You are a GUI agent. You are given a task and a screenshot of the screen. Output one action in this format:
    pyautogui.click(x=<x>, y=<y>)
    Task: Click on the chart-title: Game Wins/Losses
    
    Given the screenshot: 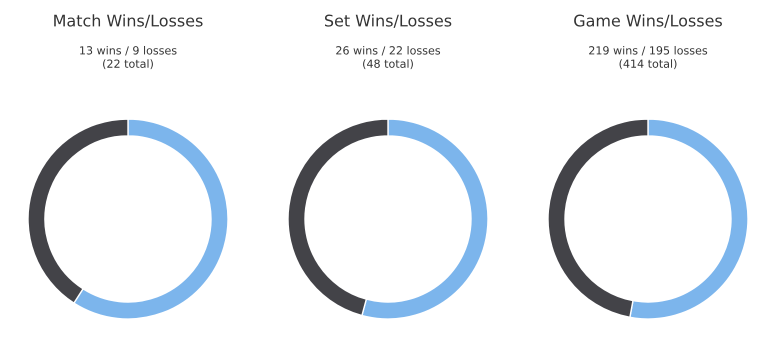 What is the action you would take?
    pyautogui.click(x=648, y=21)
    